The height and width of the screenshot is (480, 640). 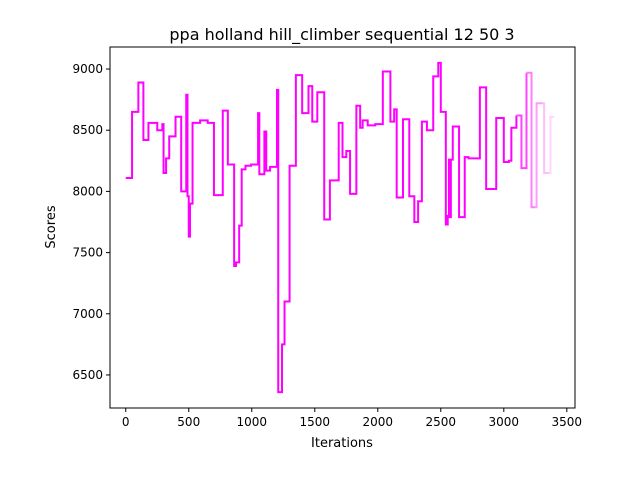 I want to click on y-tick-label: 6500, so click(x=87, y=375).